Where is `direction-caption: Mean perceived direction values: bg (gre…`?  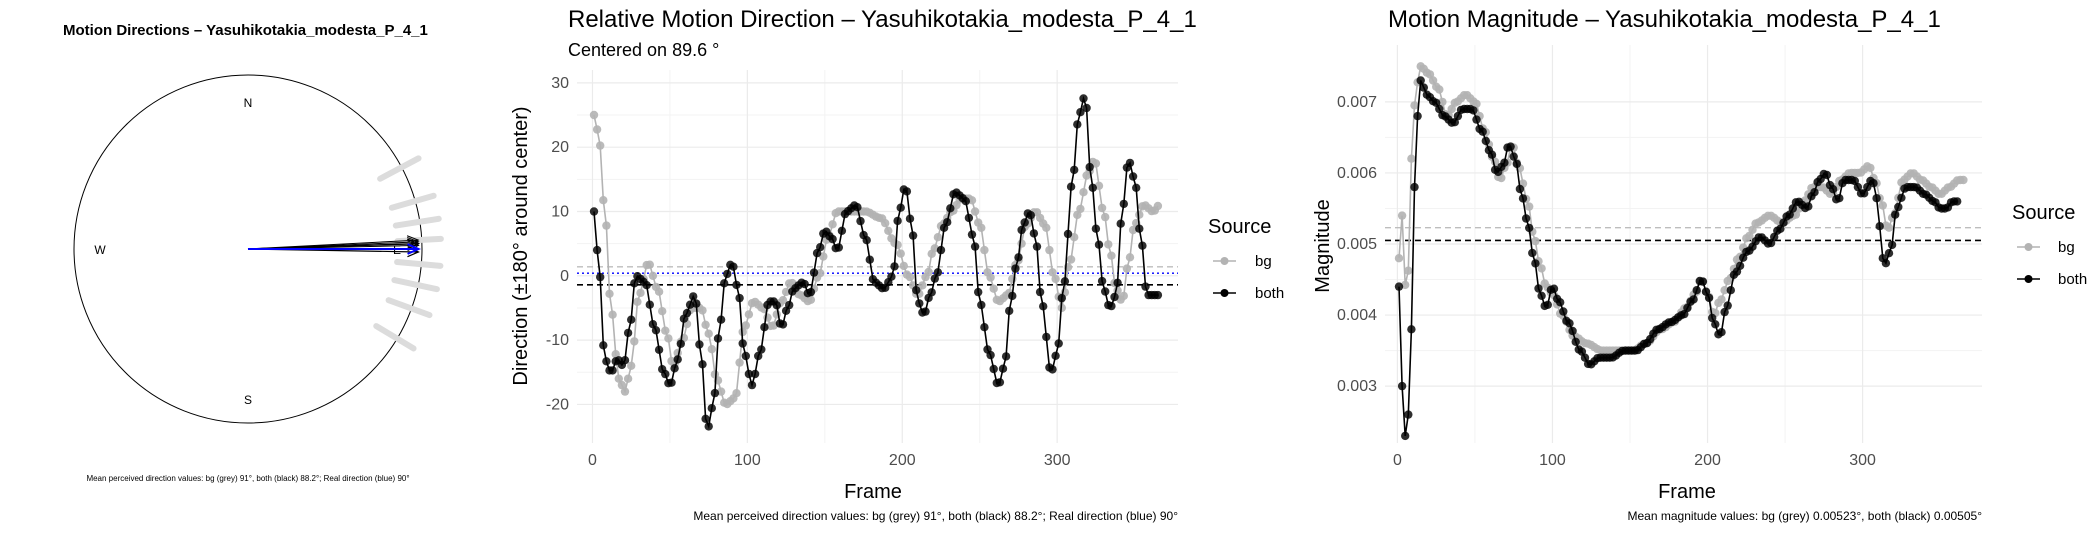
direction-caption: Mean perceived direction values: bg (gre… is located at coordinates (935, 516).